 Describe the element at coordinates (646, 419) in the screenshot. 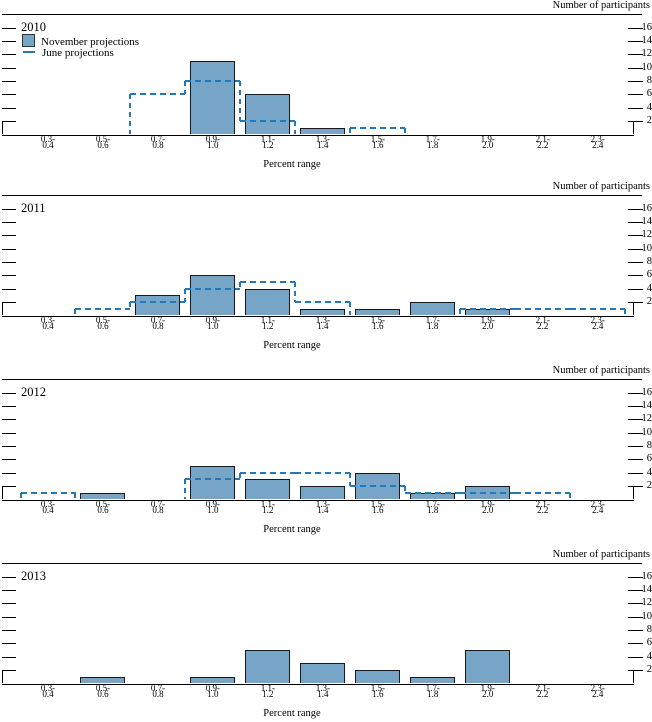

I see `y-tick-label: 12` at that location.